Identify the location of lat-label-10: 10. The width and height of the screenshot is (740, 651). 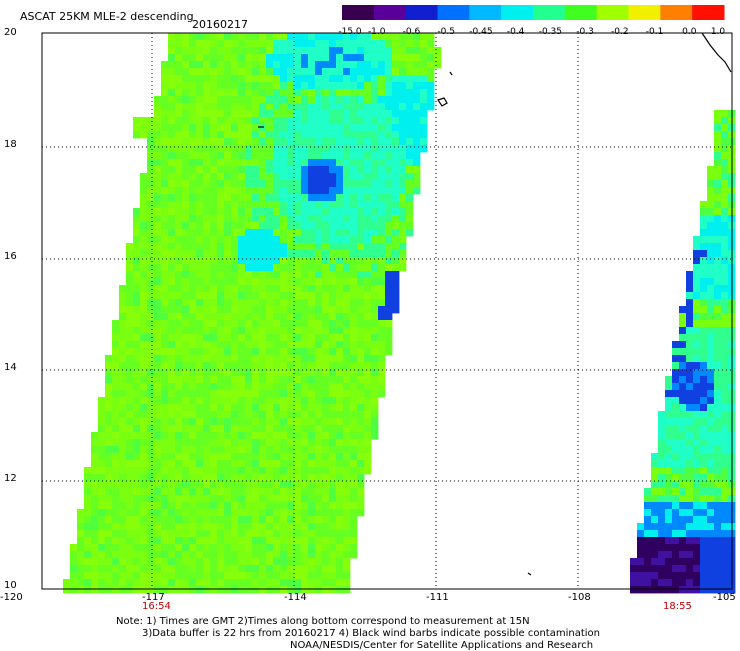
(10, 585).